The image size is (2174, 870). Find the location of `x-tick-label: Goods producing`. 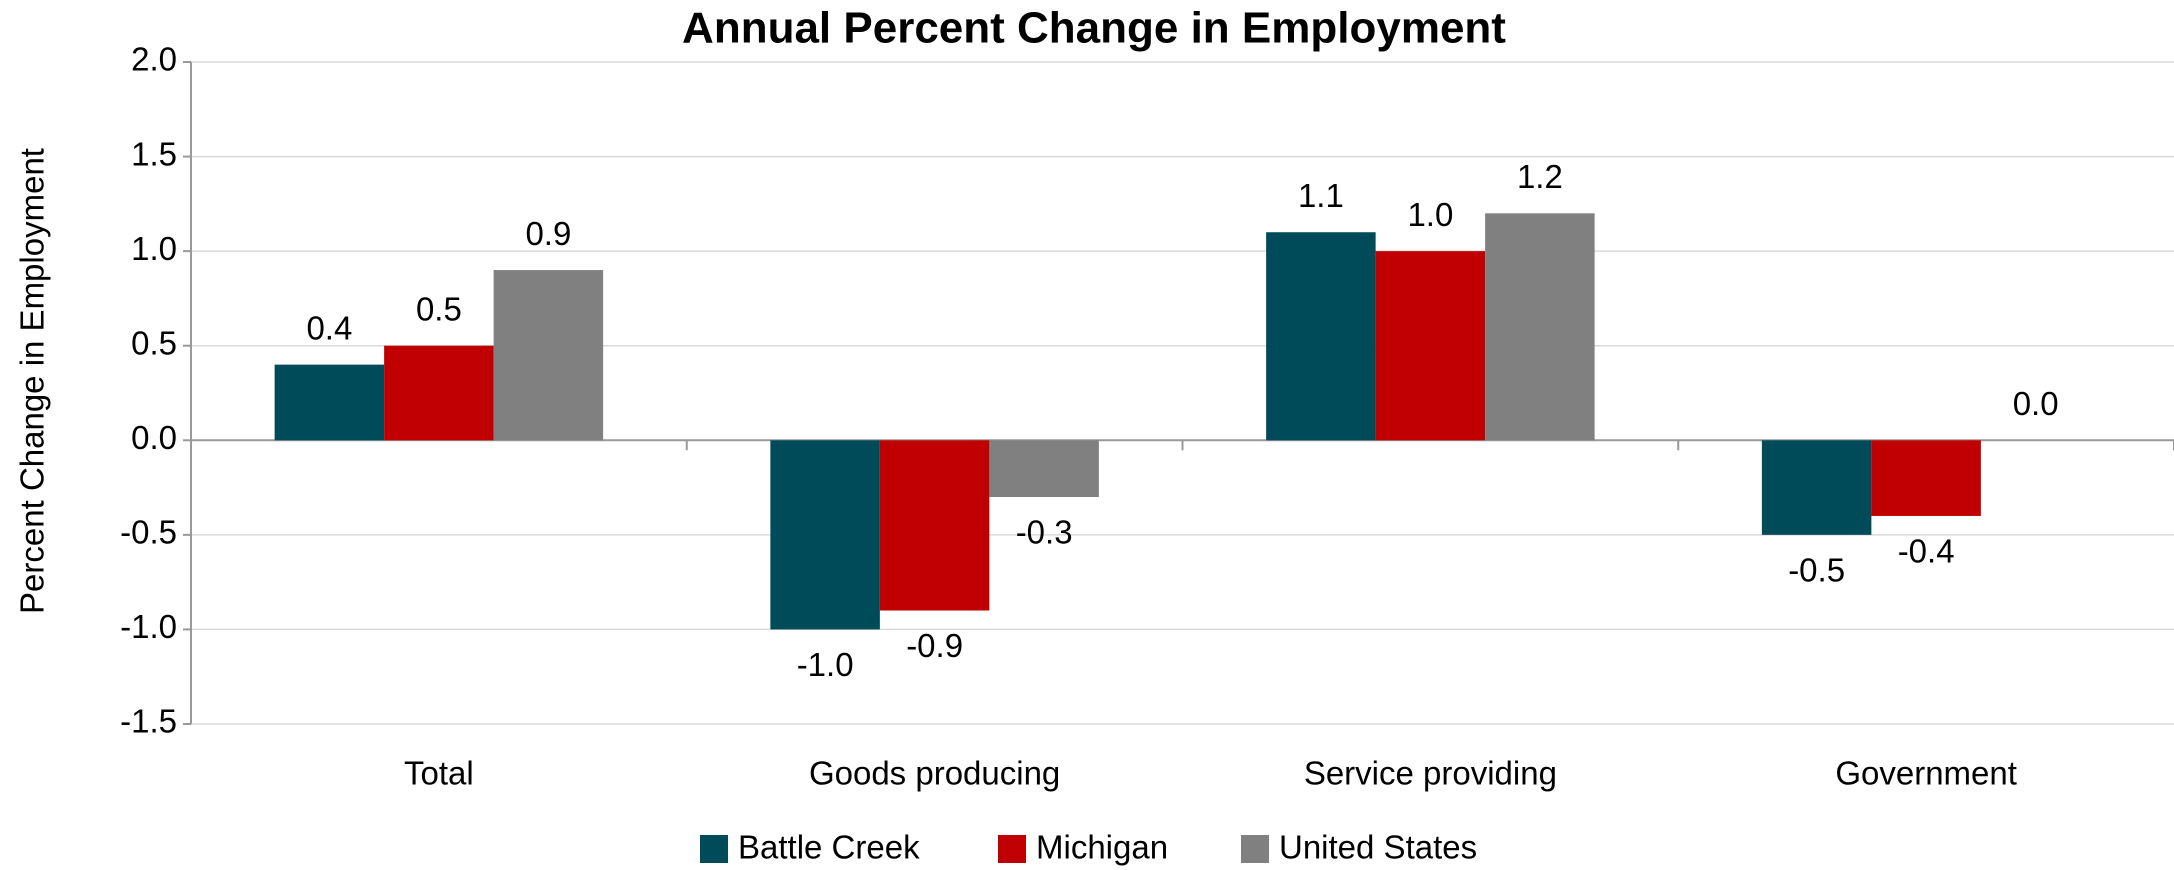

x-tick-label: Goods producing is located at coordinates (934, 773).